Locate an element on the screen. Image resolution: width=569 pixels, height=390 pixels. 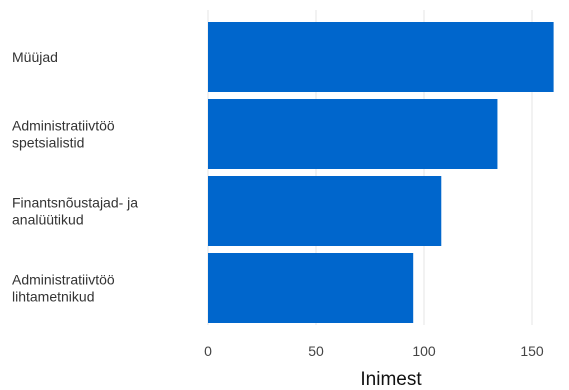
x-tick-label: 100 is located at coordinates (424, 351).